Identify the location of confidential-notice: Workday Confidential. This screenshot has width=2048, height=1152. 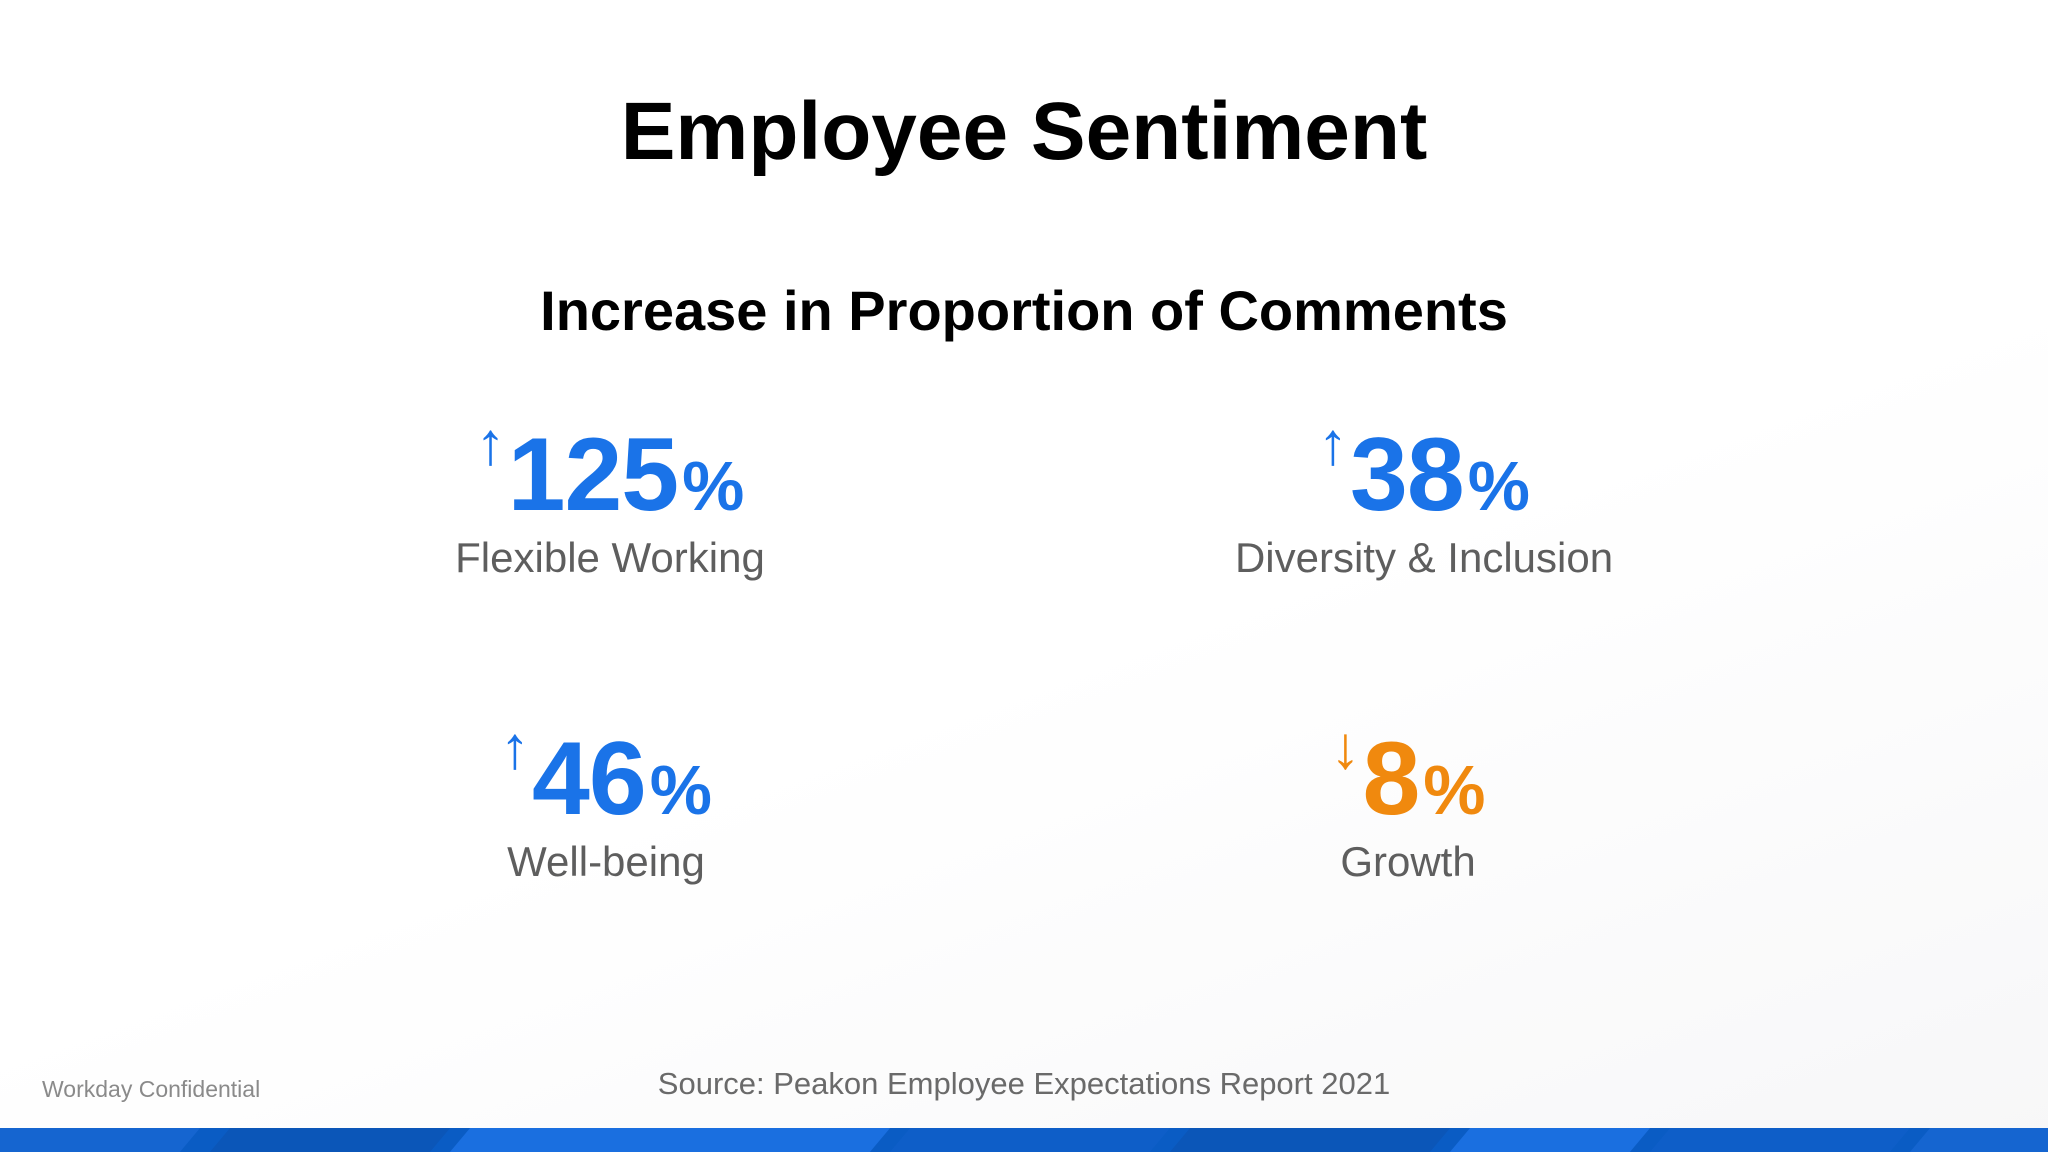
(151, 1089).